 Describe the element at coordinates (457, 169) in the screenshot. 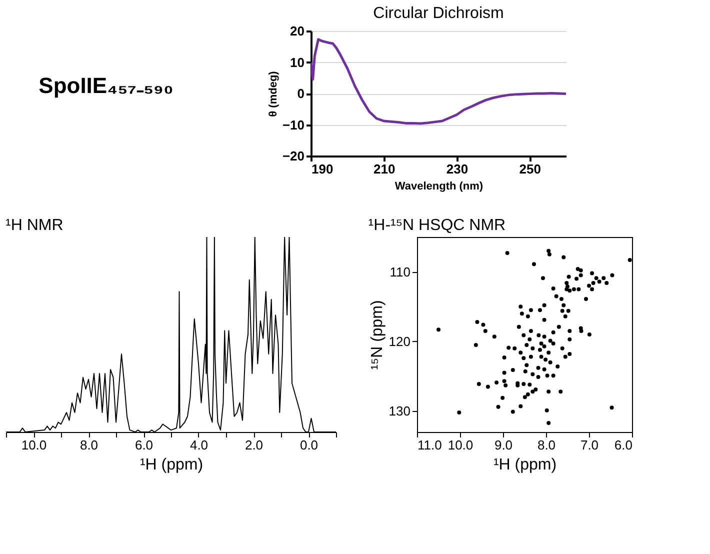

I see `x-tick-label: 230` at that location.